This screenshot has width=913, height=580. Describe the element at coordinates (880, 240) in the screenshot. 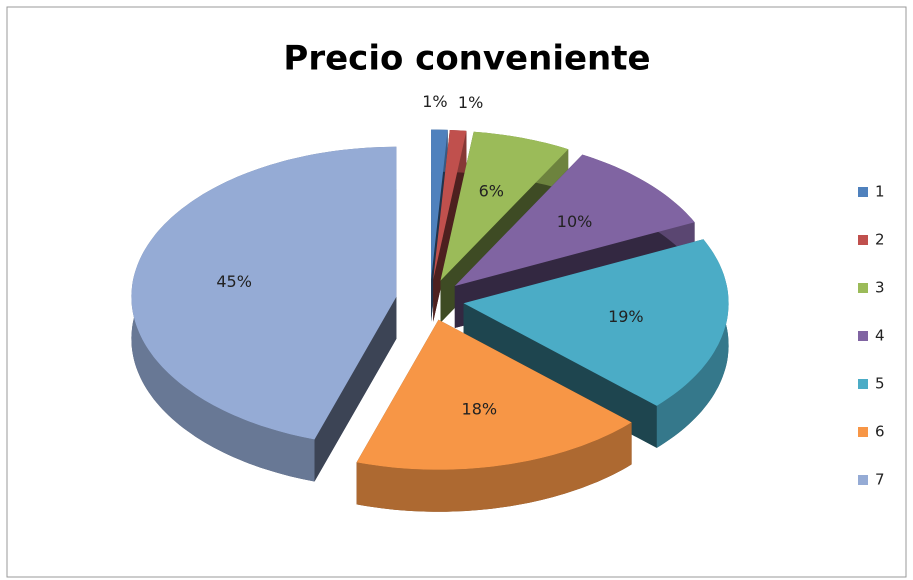

I see `legend-label: 2` at that location.